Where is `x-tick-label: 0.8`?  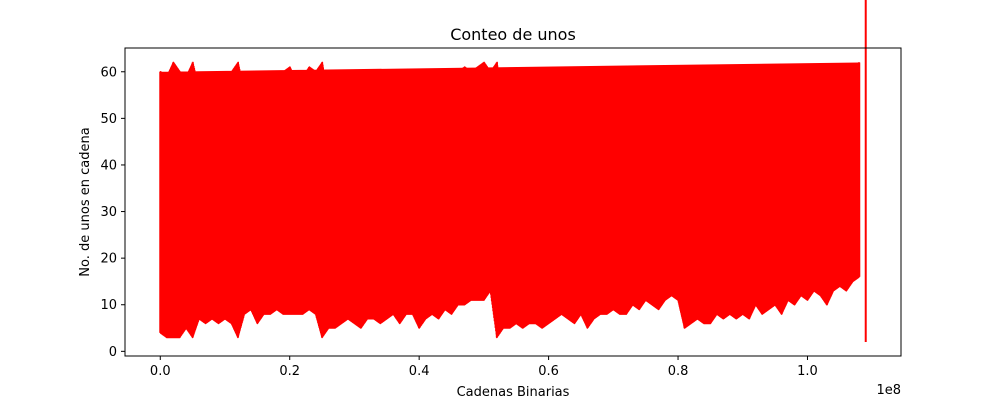 x-tick-label: 0.8 is located at coordinates (678, 371).